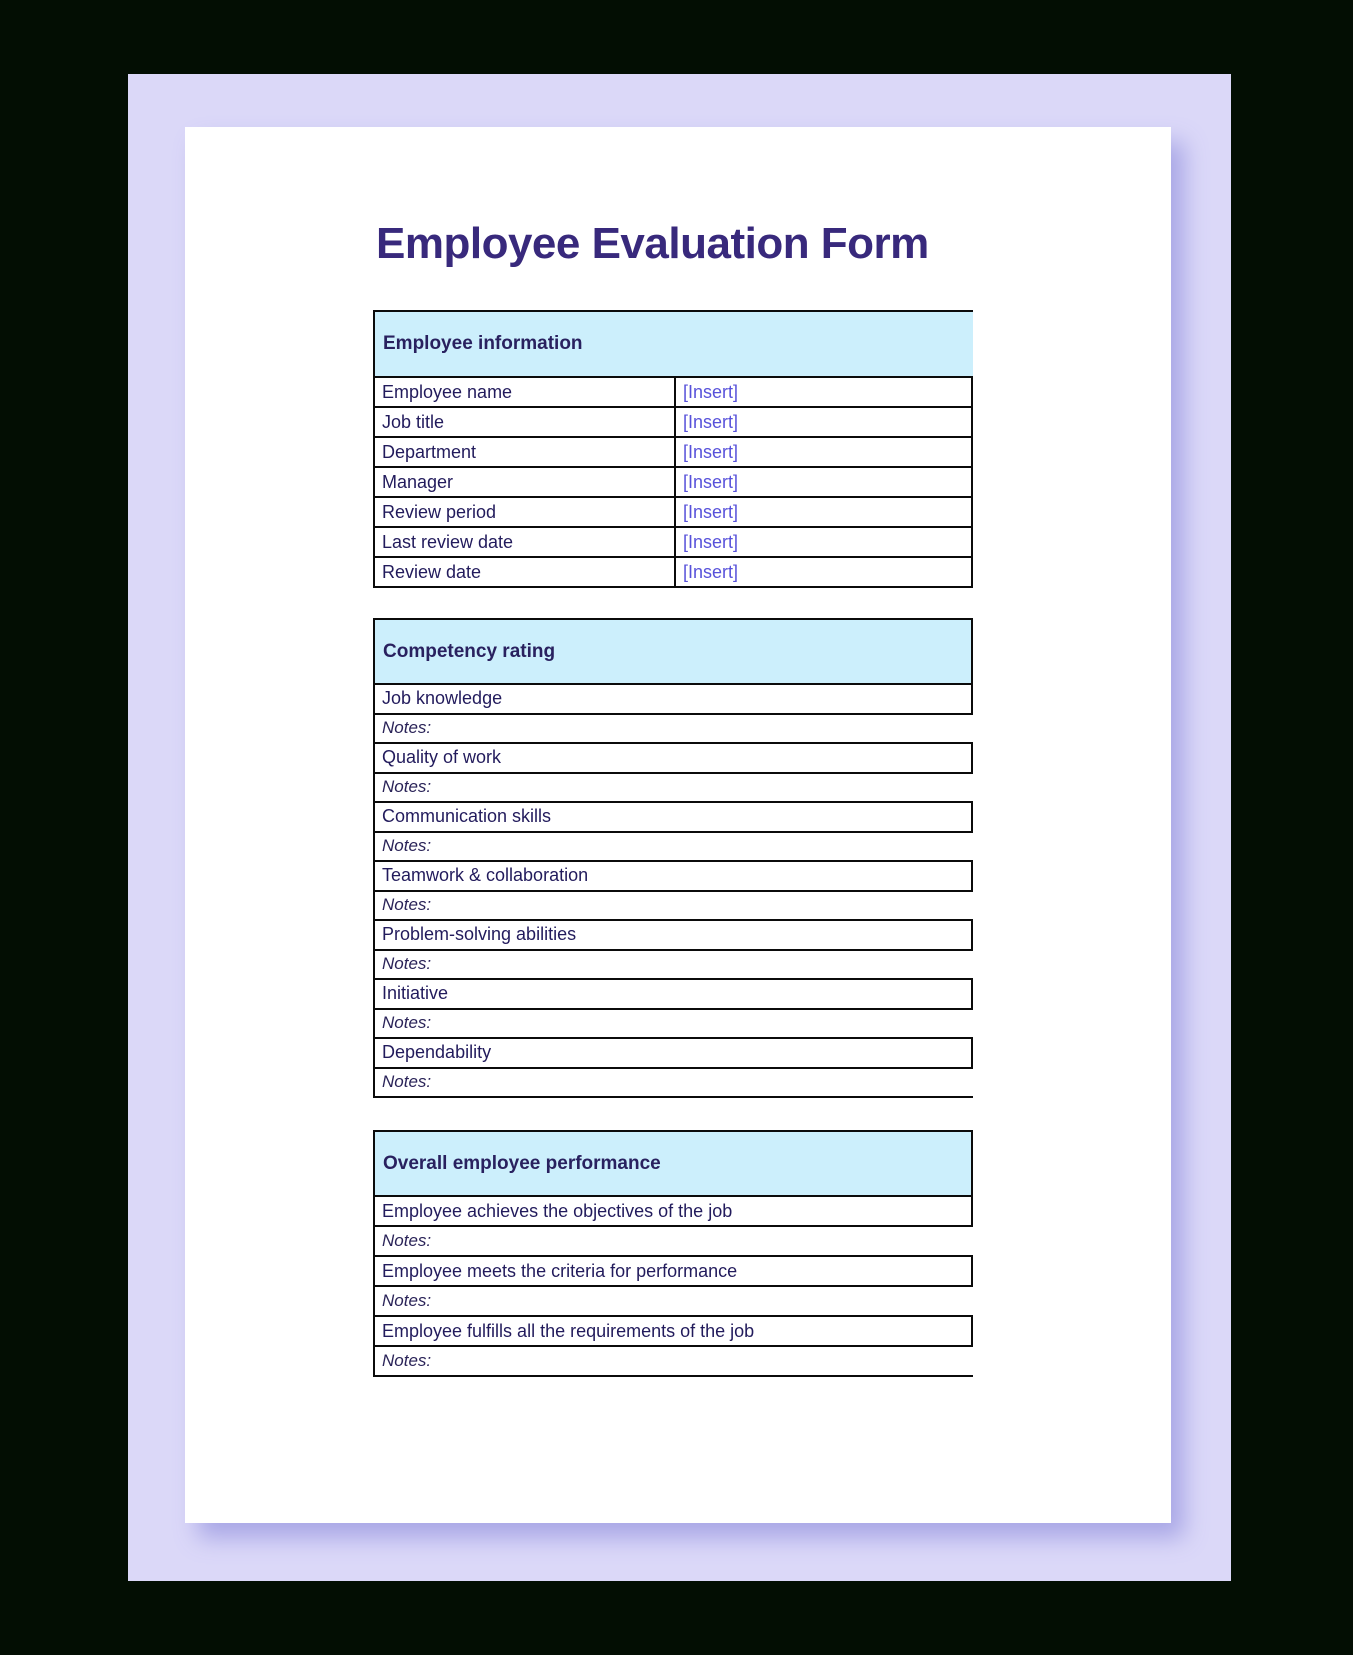 This screenshot has height=1655, width=1353. What do you see at coordinates (525, 572) in the screenshot?
I see `field-label: Review date` at bounding box center [525, 572].